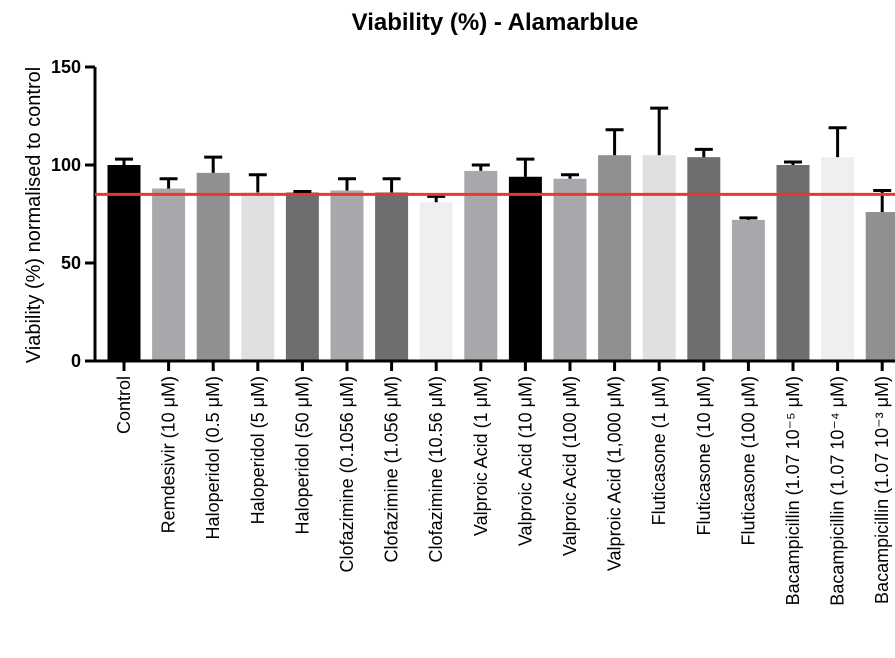 This screenshot has height=658, width=895. I want to click on x-tick-label: Clofazimine (0.1056 μM), so click(347, 474).